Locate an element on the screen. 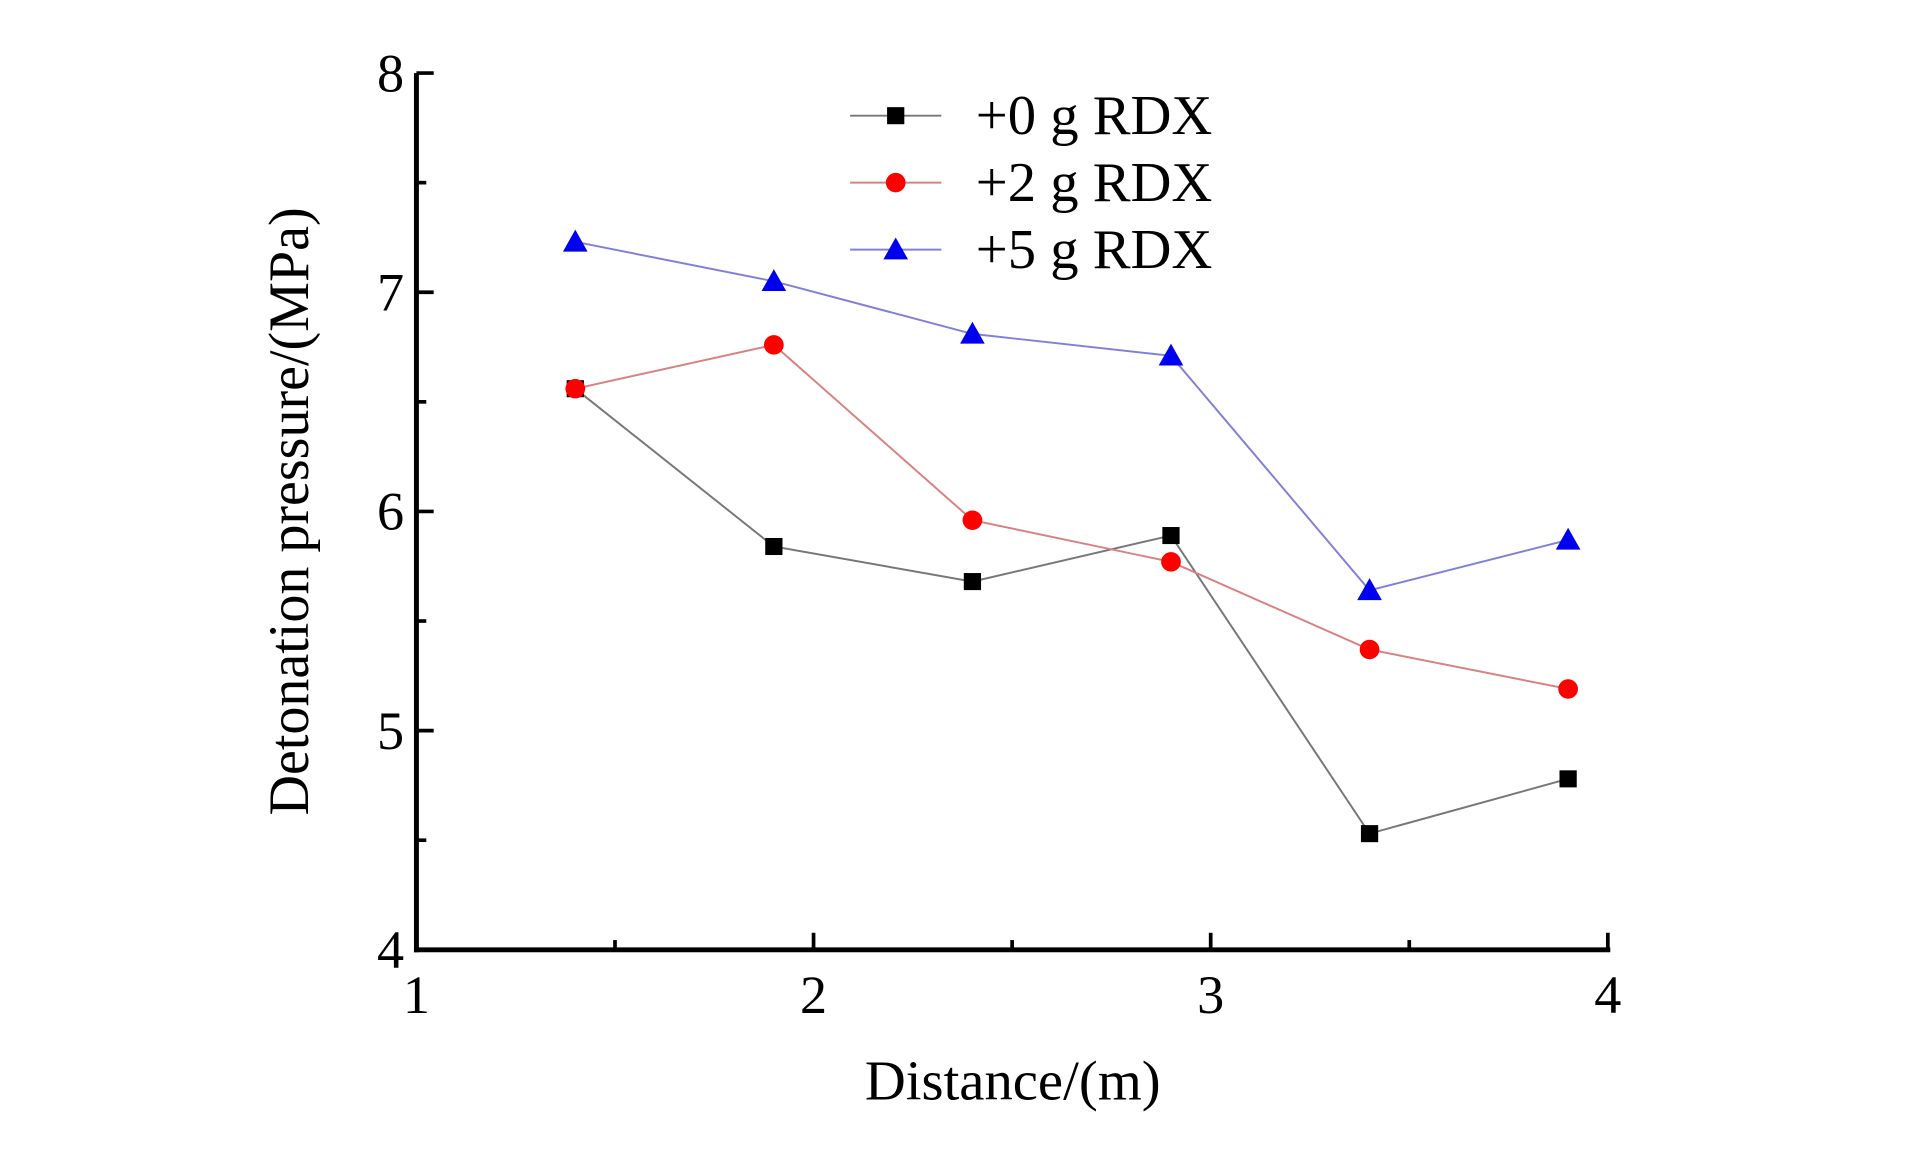  x-tick-label: 1 is located at coordinates (416, 995).